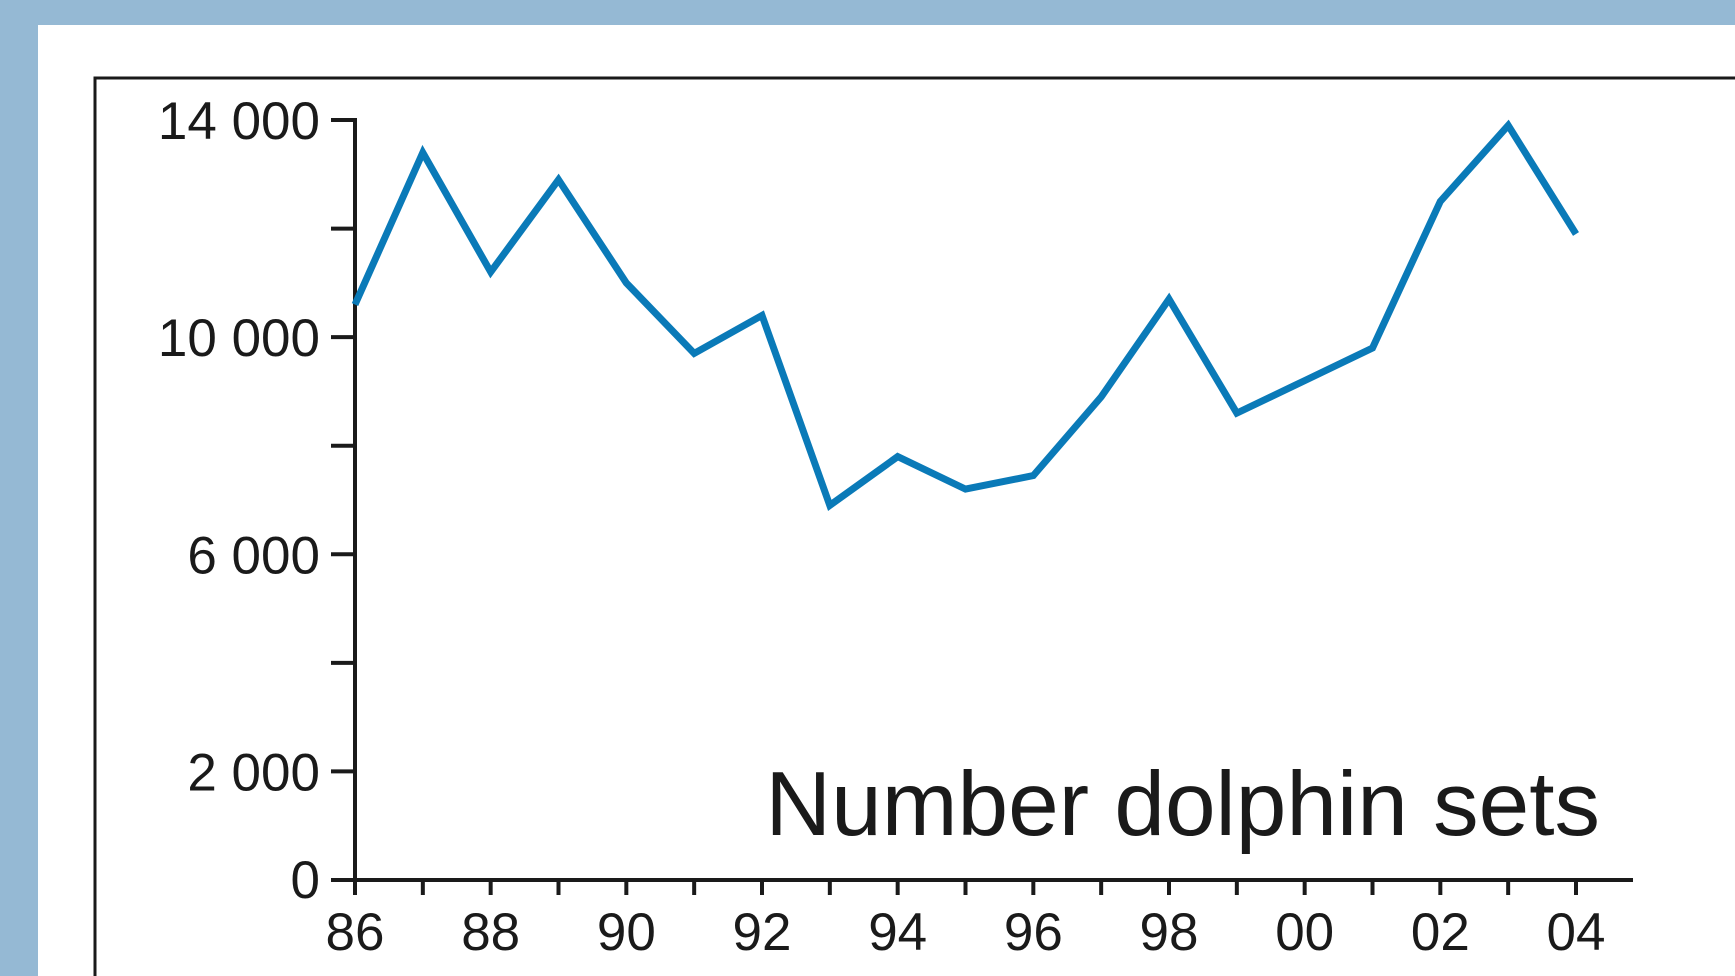 This screenshot has width=1735, height=976. What do you see at coordinates (1440, 932) in the screenshot?
I see `x-tick-label: 02` at bounding box center [1440, 932].